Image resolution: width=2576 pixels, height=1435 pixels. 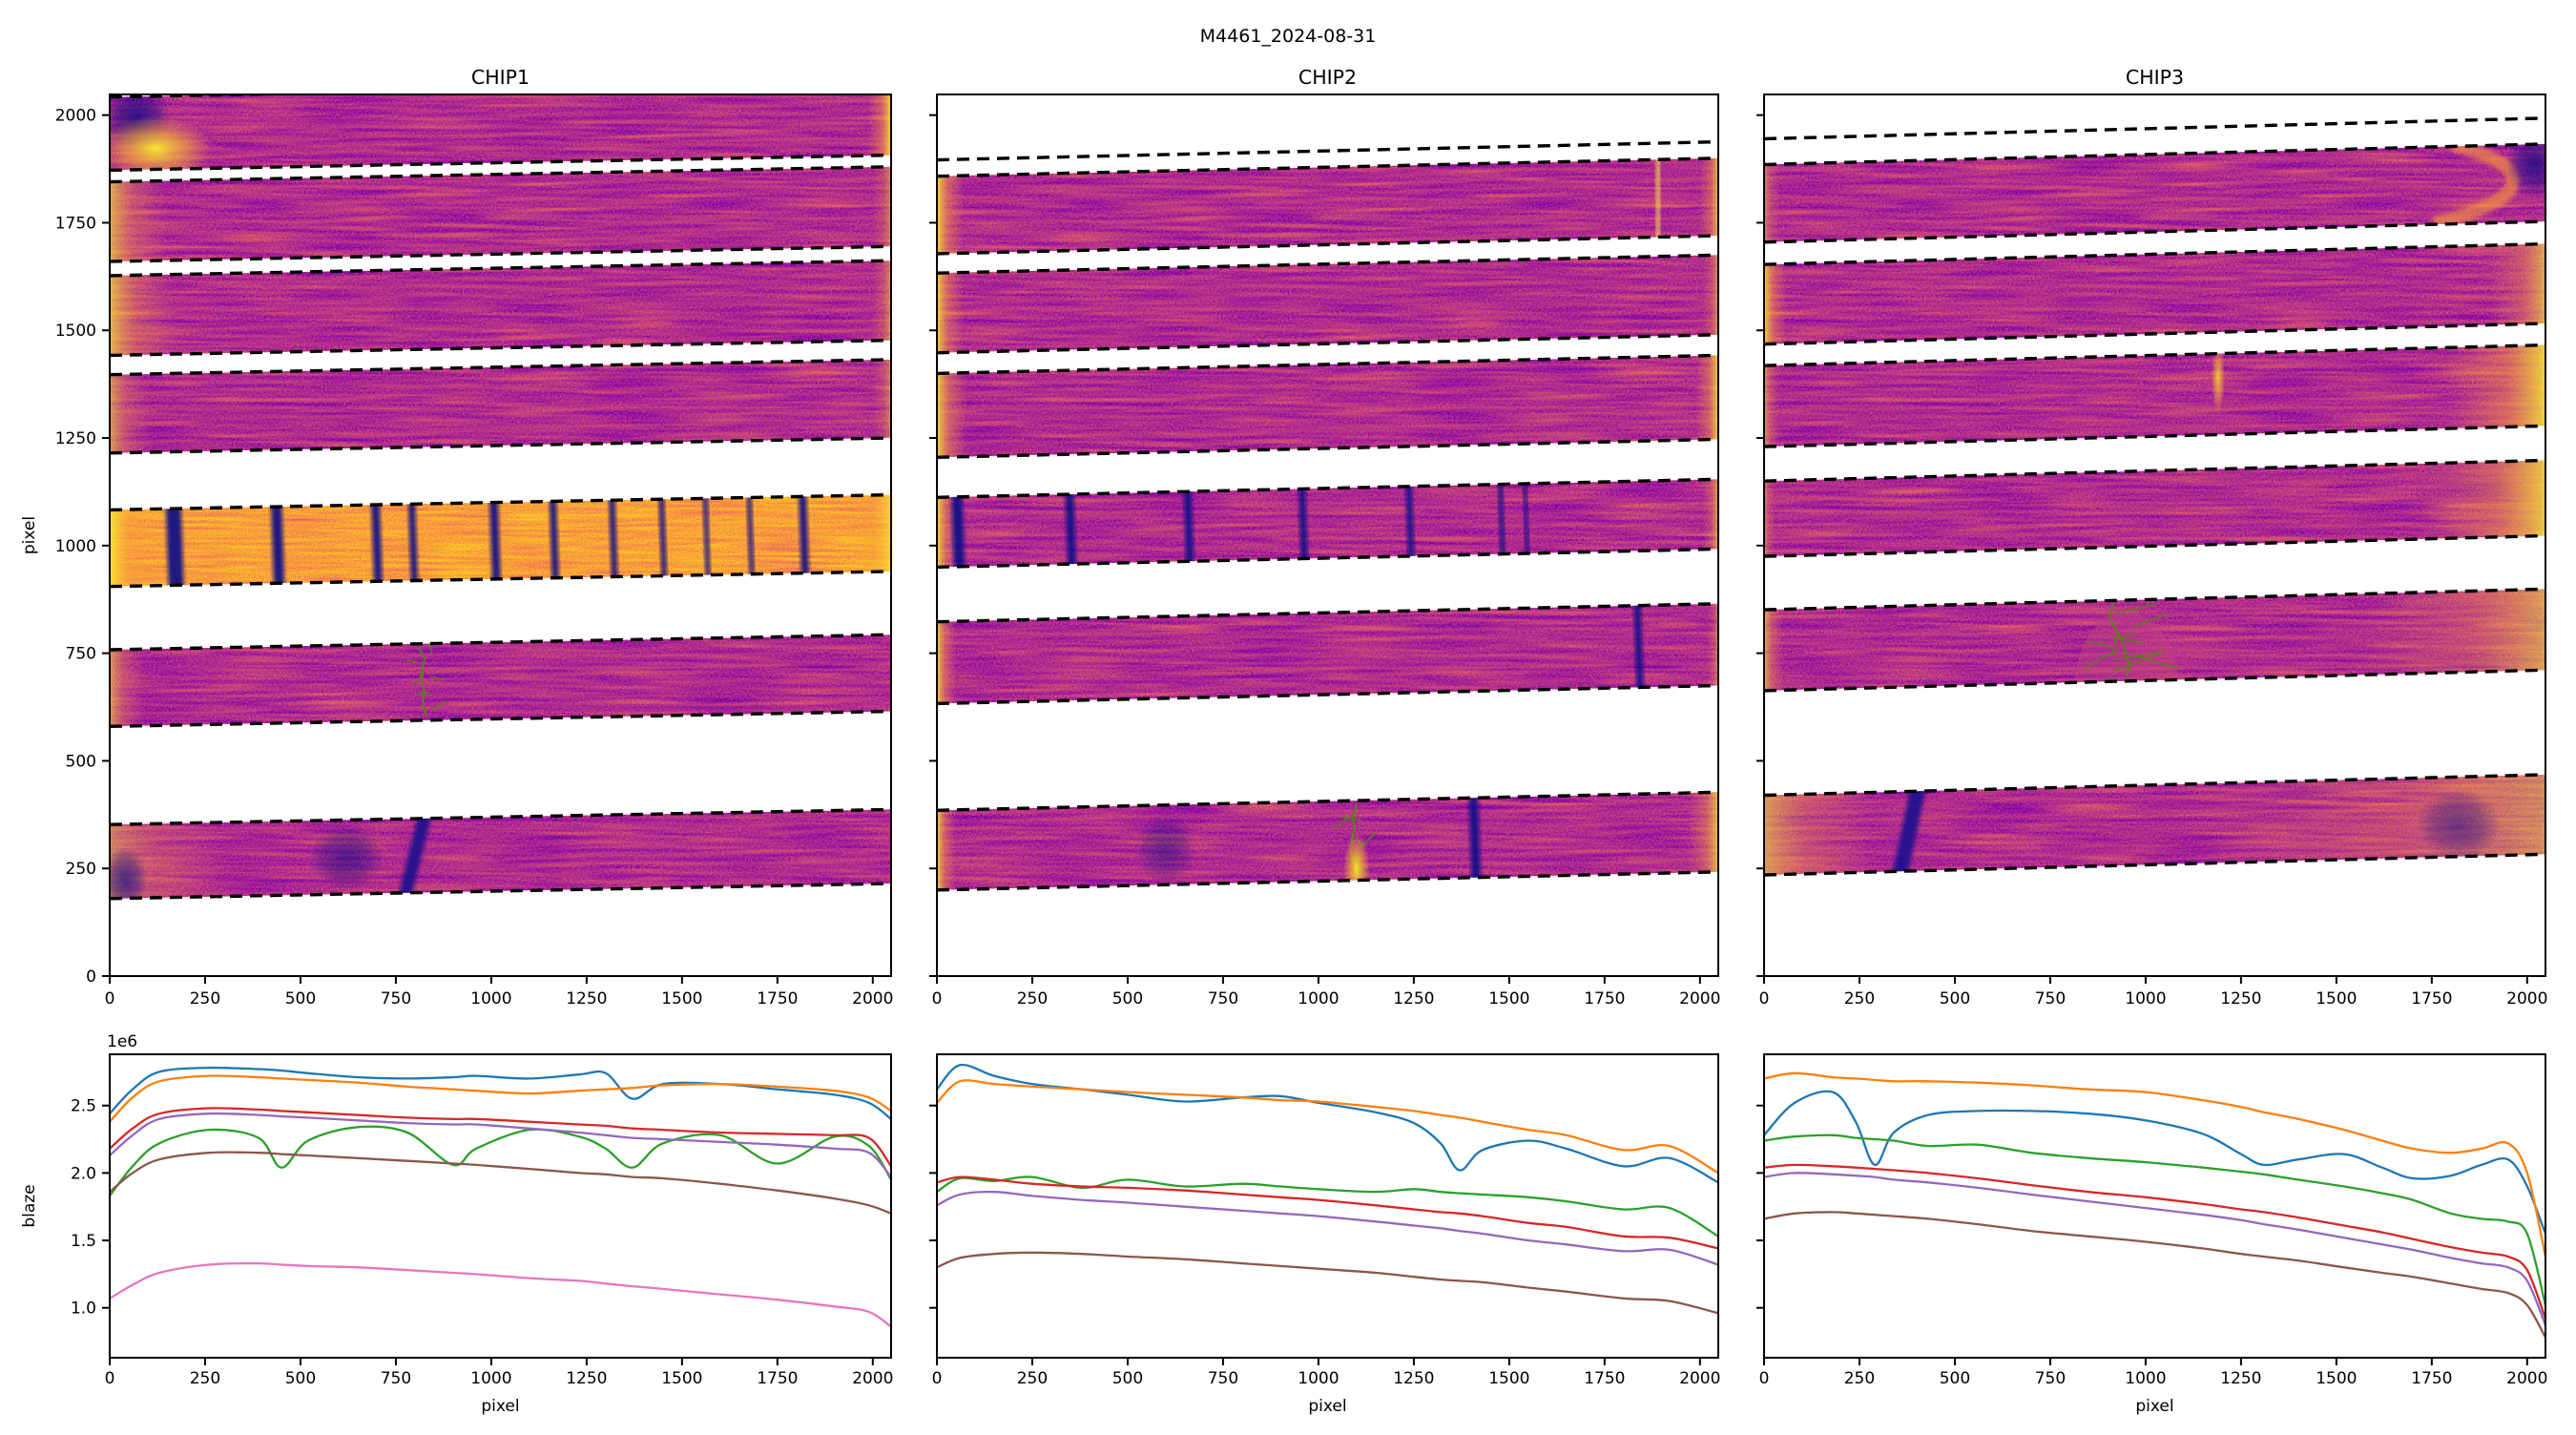 What do you see at coordinates (75, 546) in the screenshot?
I see `y-tick-label: 1000` at bounding box center [75, 546].